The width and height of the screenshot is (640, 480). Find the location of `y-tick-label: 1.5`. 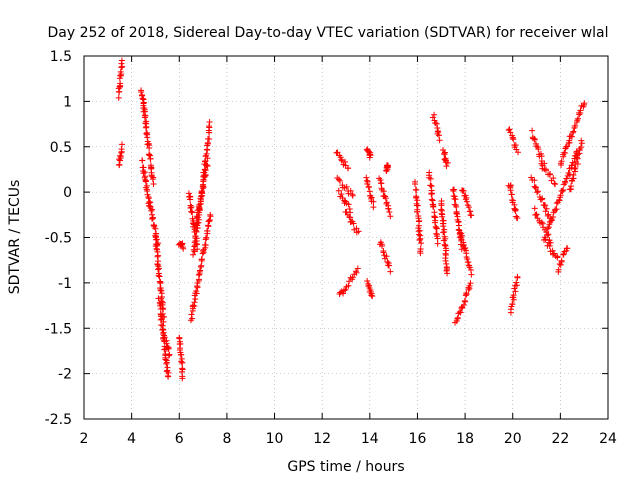

y-tick-label: 1.5 is located at coordinates (61, 57).